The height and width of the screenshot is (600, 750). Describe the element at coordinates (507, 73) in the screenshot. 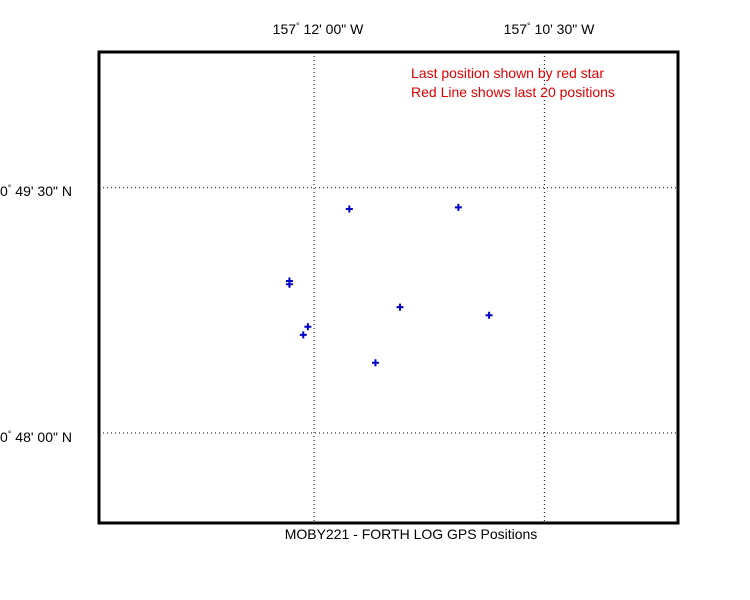

I see `annotation-last-position: Last position shown by red star` at that location.